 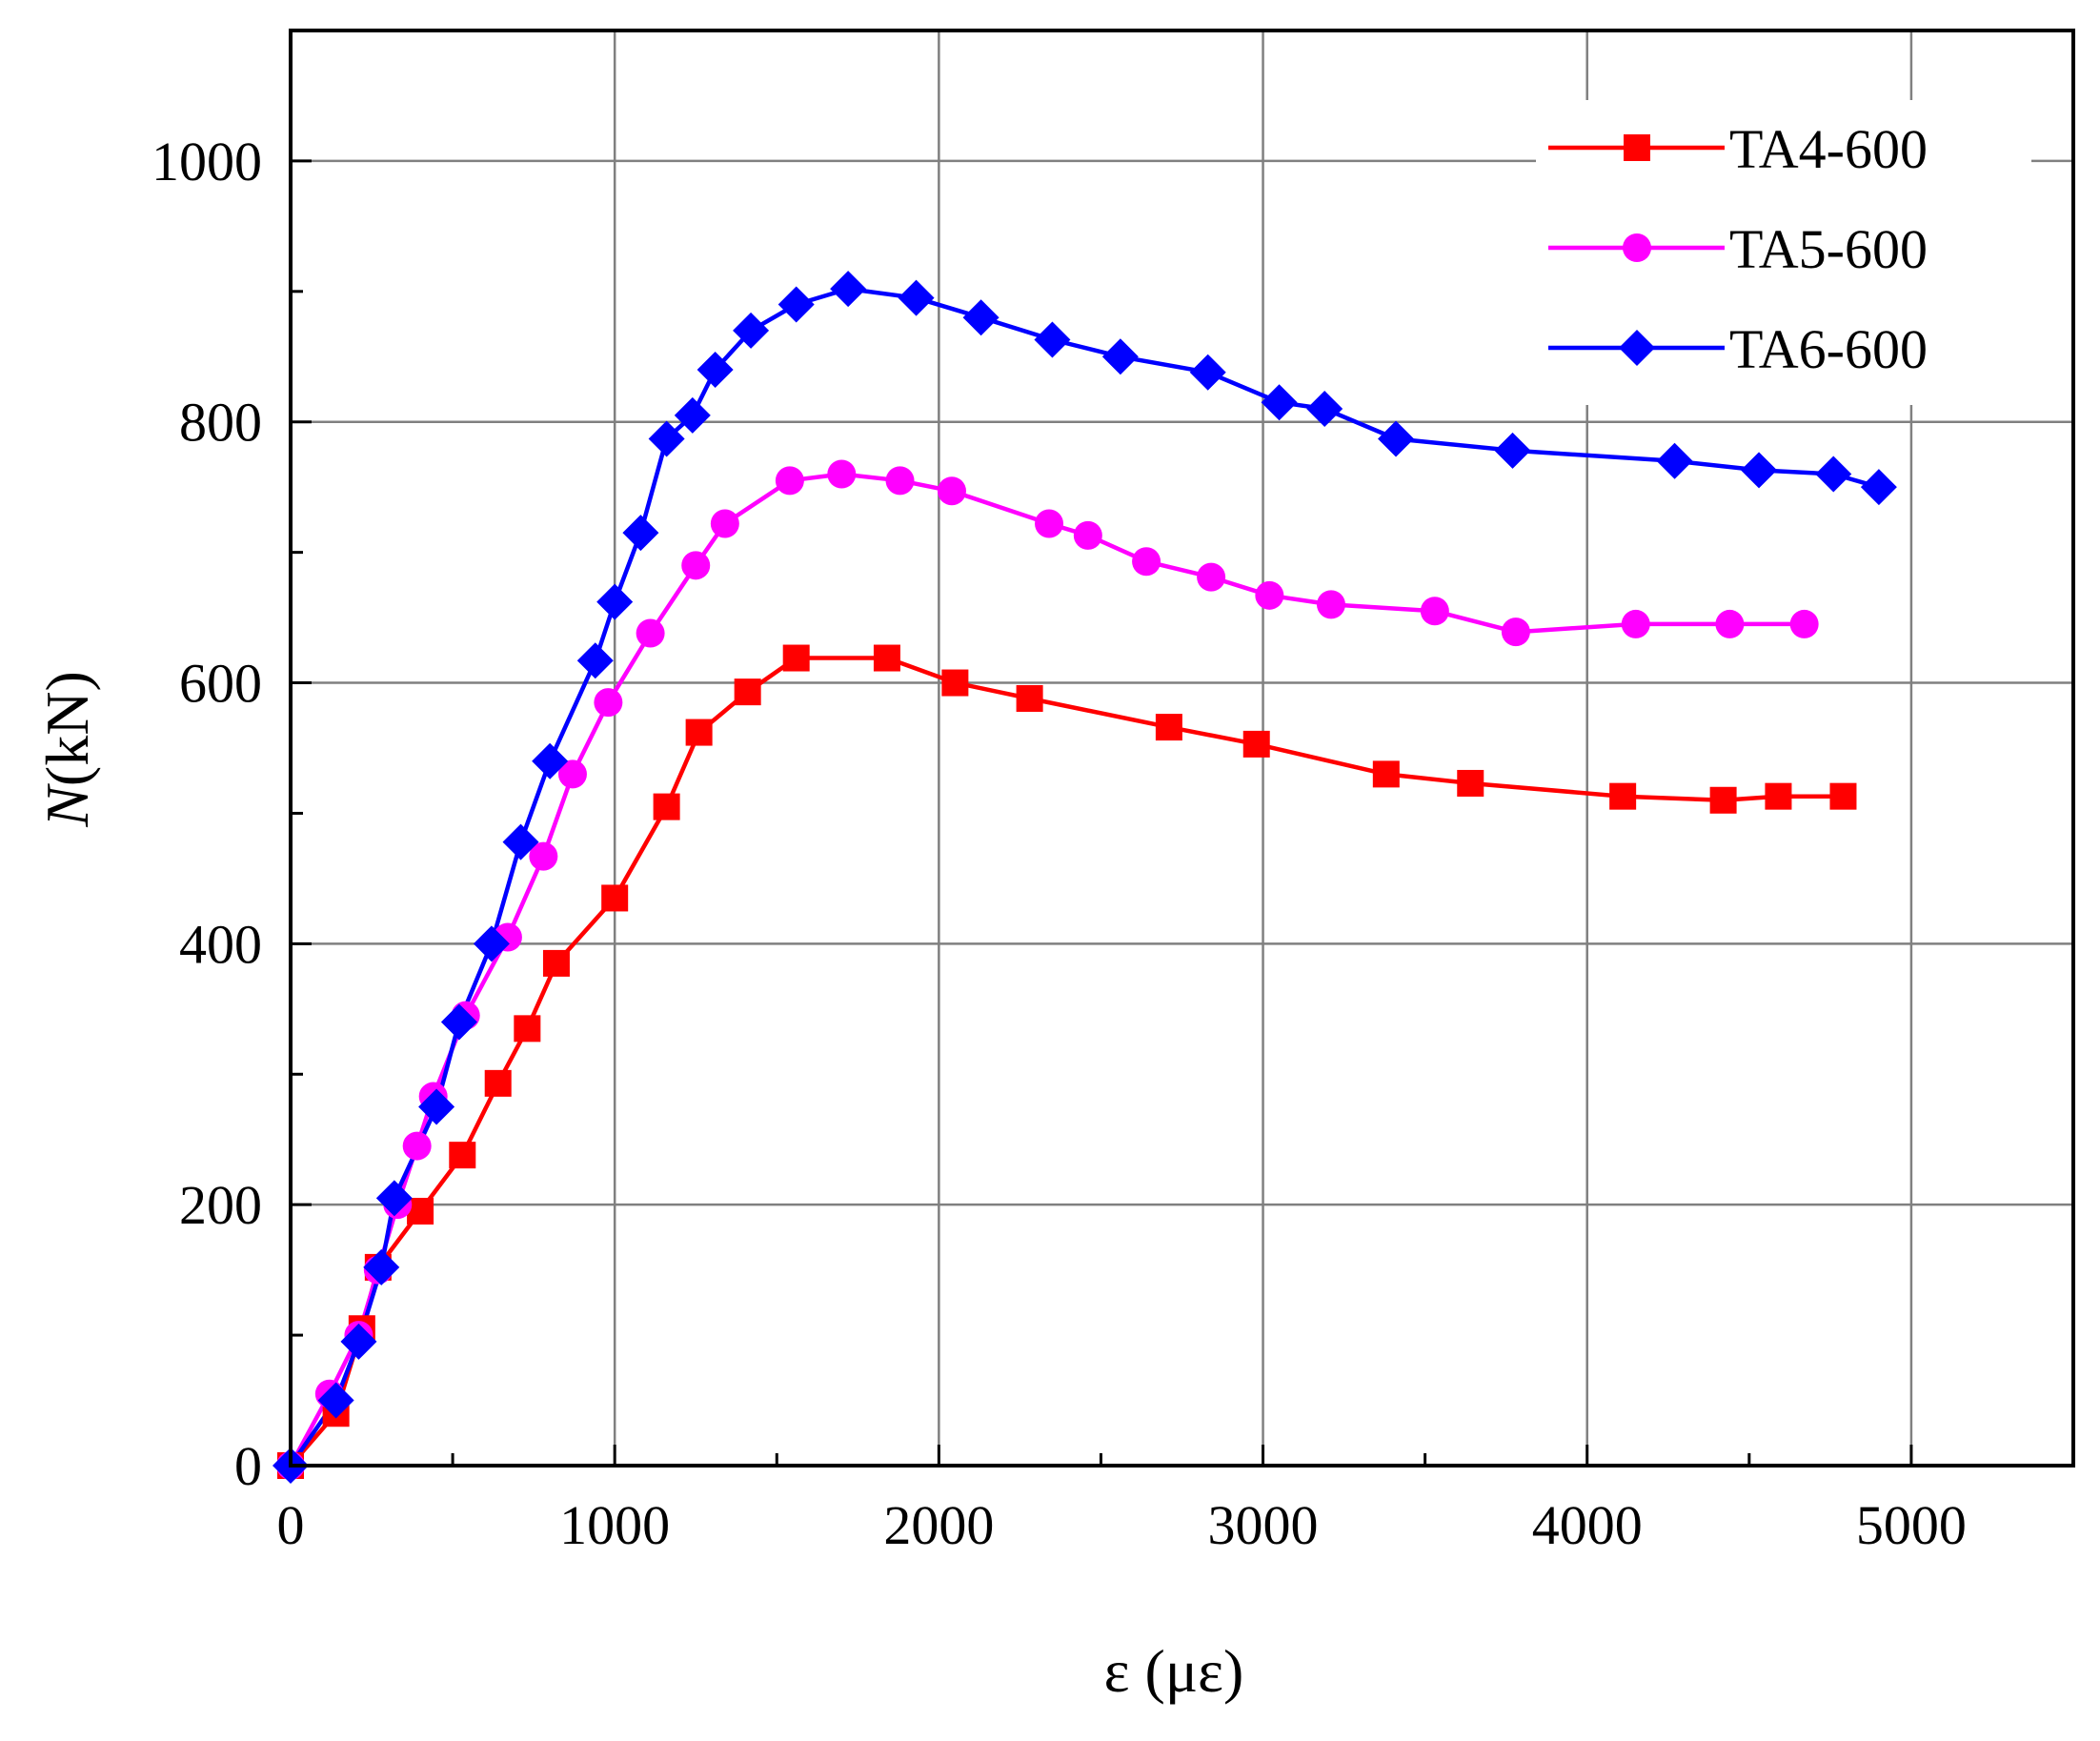 What do you see at coordinates (1587, 1525) in the screenshot?
I see `x-tick-label: 4000` at bounding box center [1587, 1525].